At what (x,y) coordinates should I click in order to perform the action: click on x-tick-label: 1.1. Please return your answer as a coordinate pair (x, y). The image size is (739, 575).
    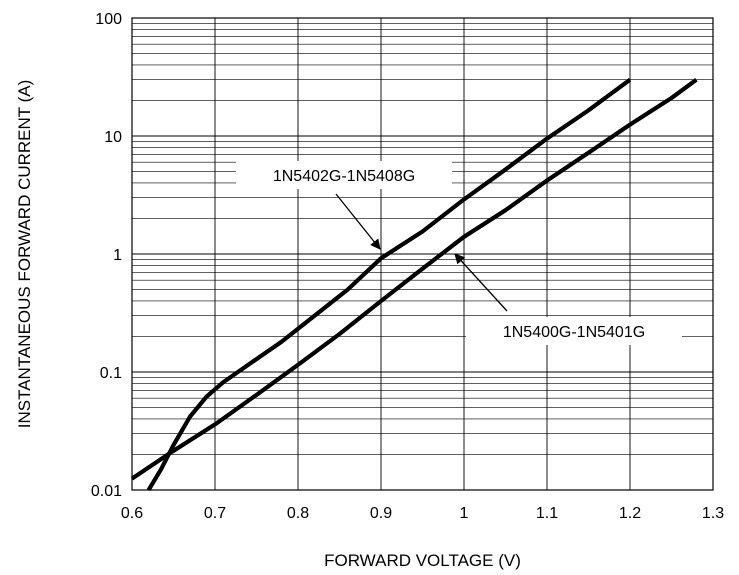
    Looking at the image, I should click on (547, 513).